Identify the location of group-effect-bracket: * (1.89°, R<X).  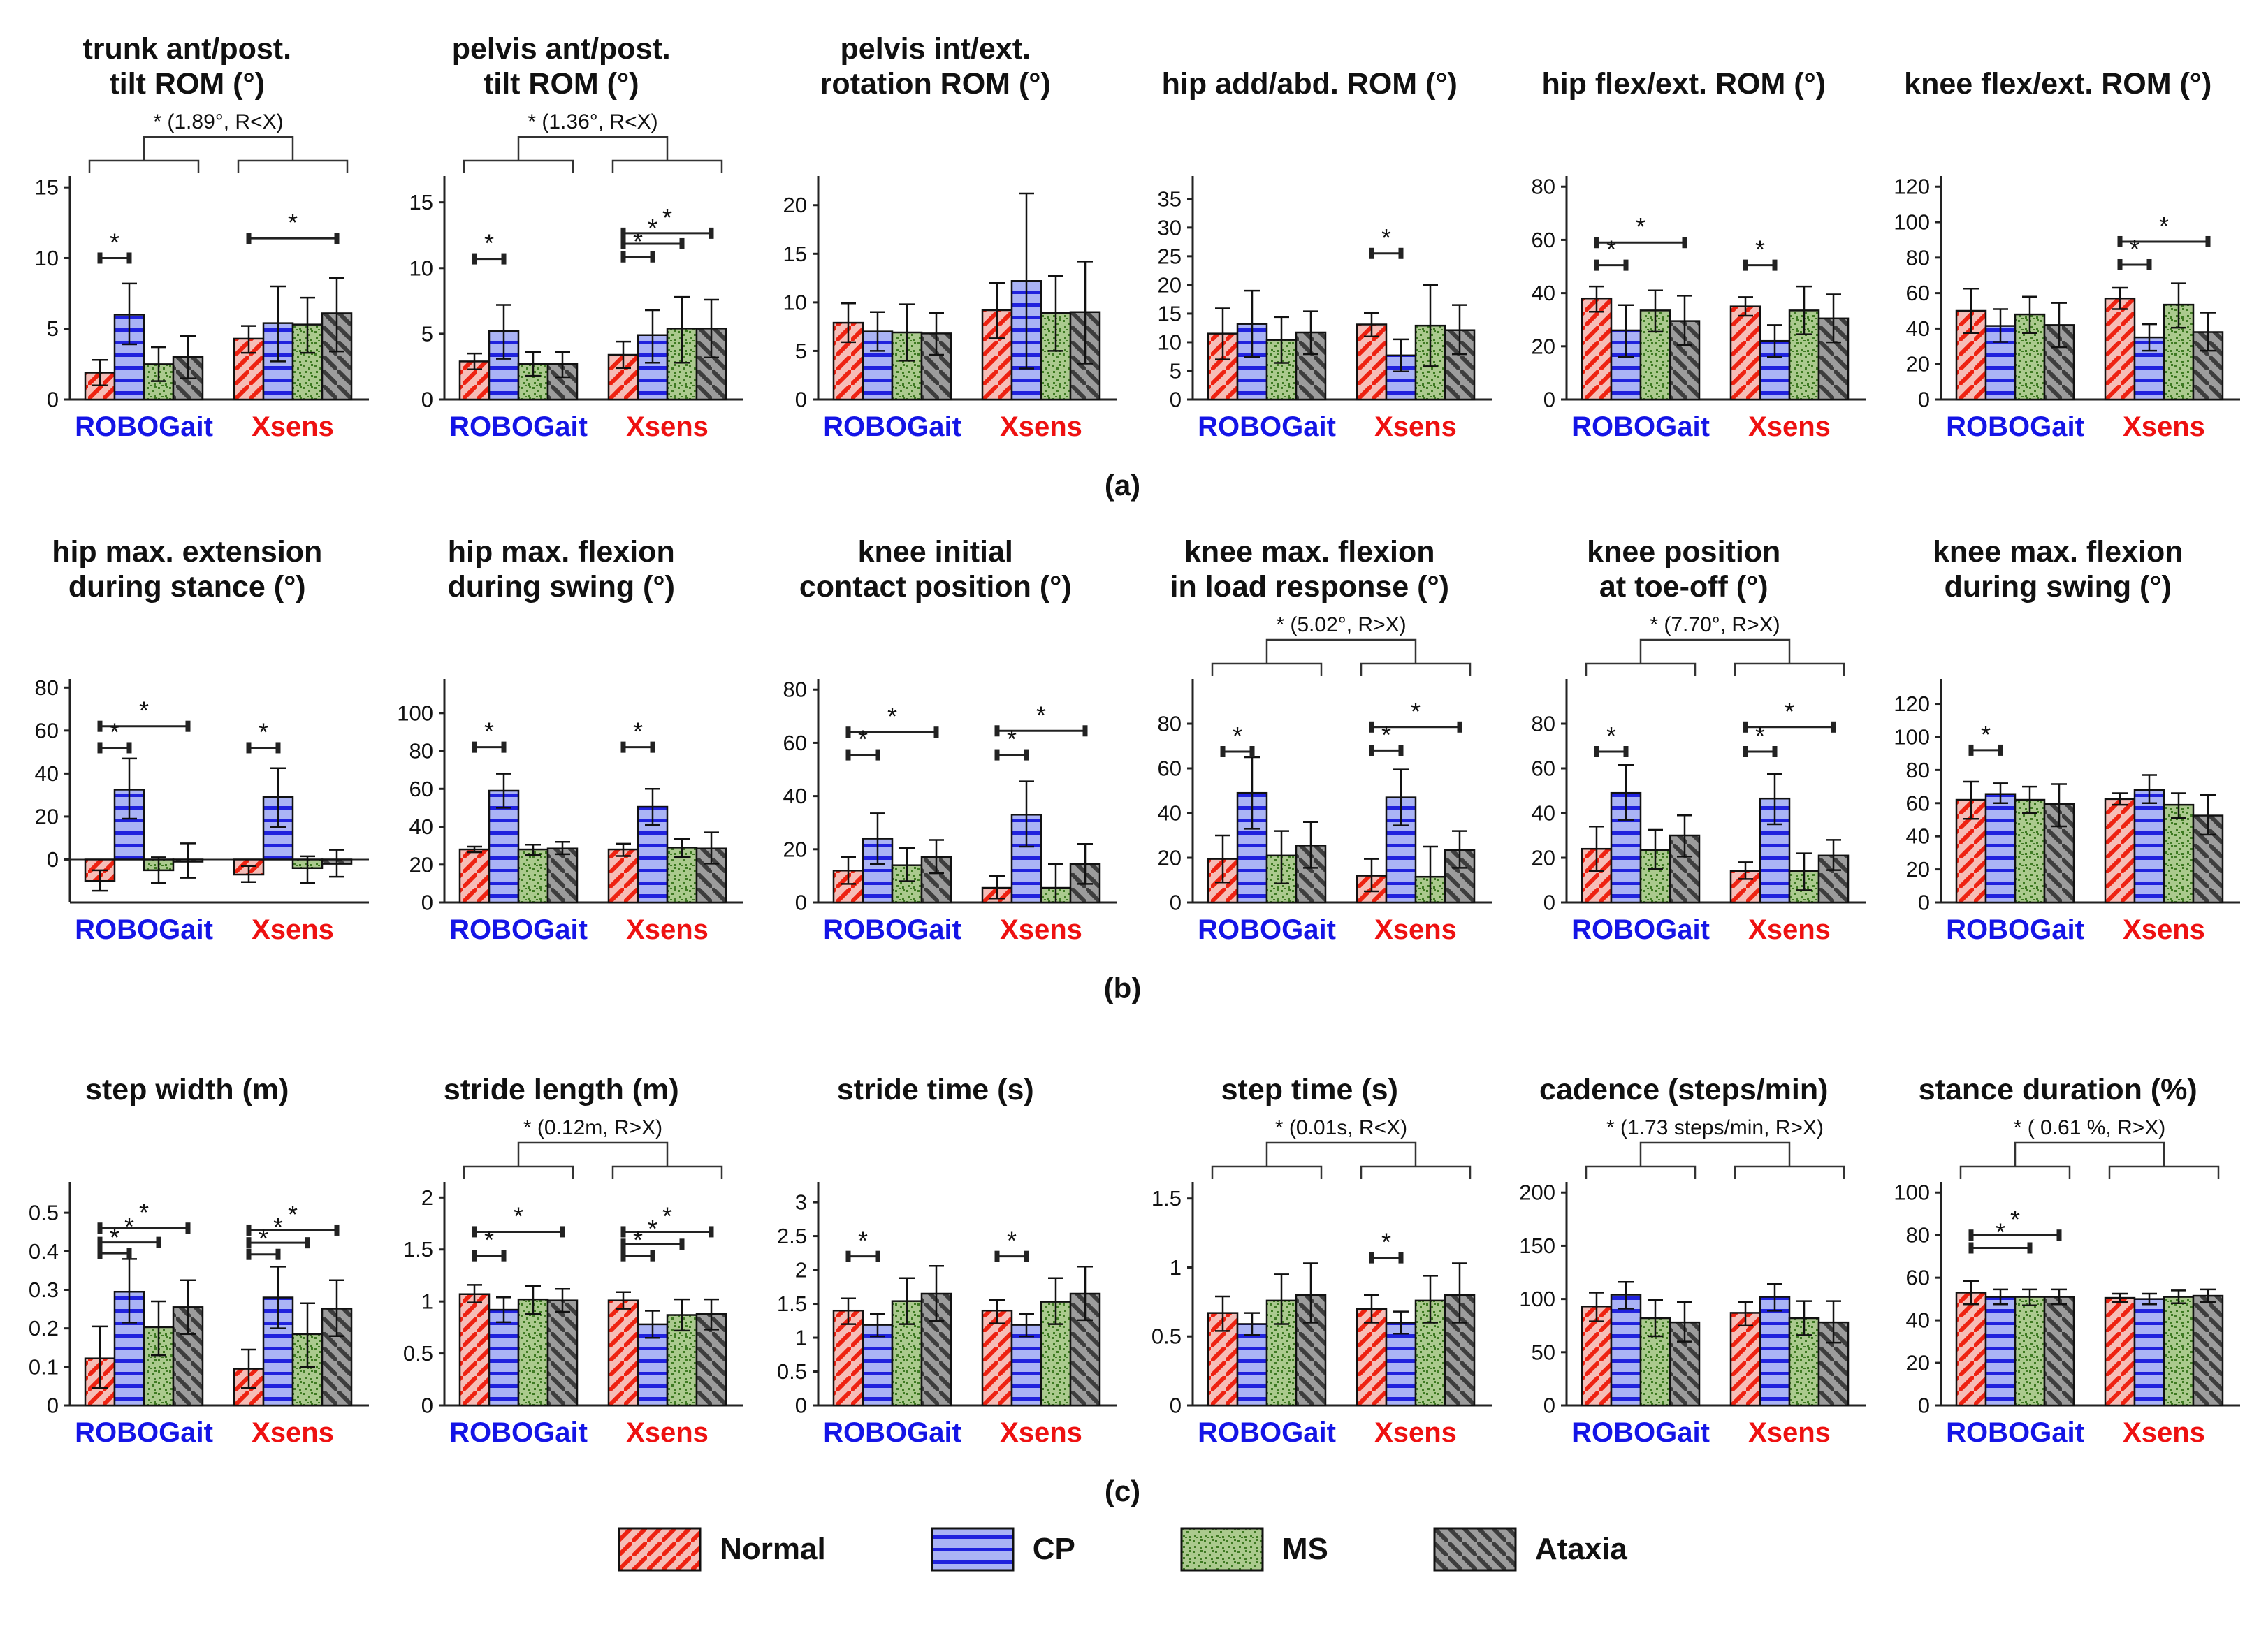
(219, 141).